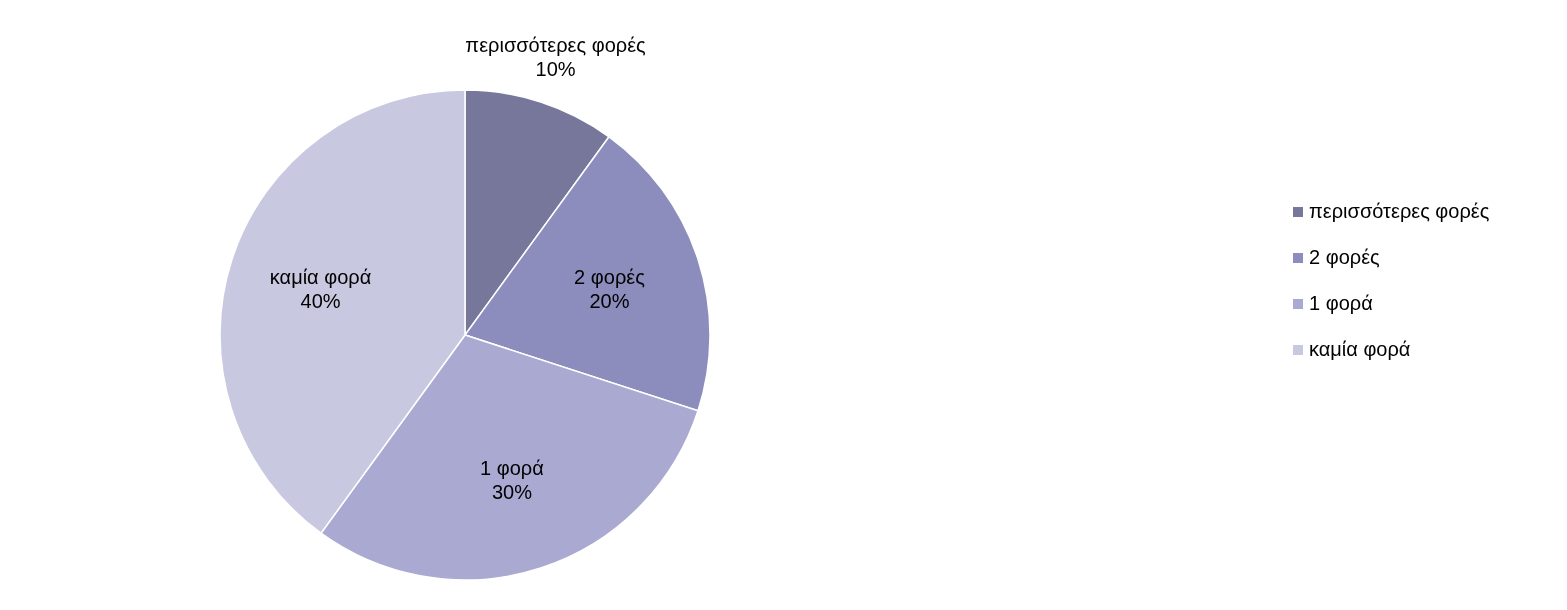 Image resolution: width=1567 pixels, height=610 pixels. What do you see at coordinates (1341, 303) in the screenshot?
I see `legend-label: 1 φορά` at bounding box center [1341, 303].